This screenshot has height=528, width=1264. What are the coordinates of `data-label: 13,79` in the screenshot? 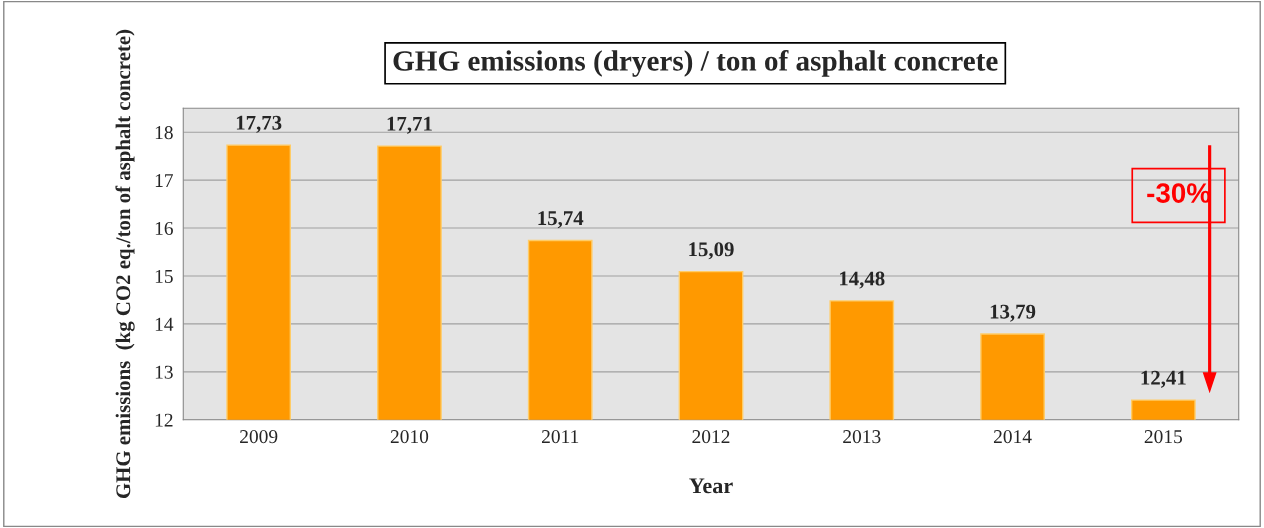 It's located at (1013, 313).